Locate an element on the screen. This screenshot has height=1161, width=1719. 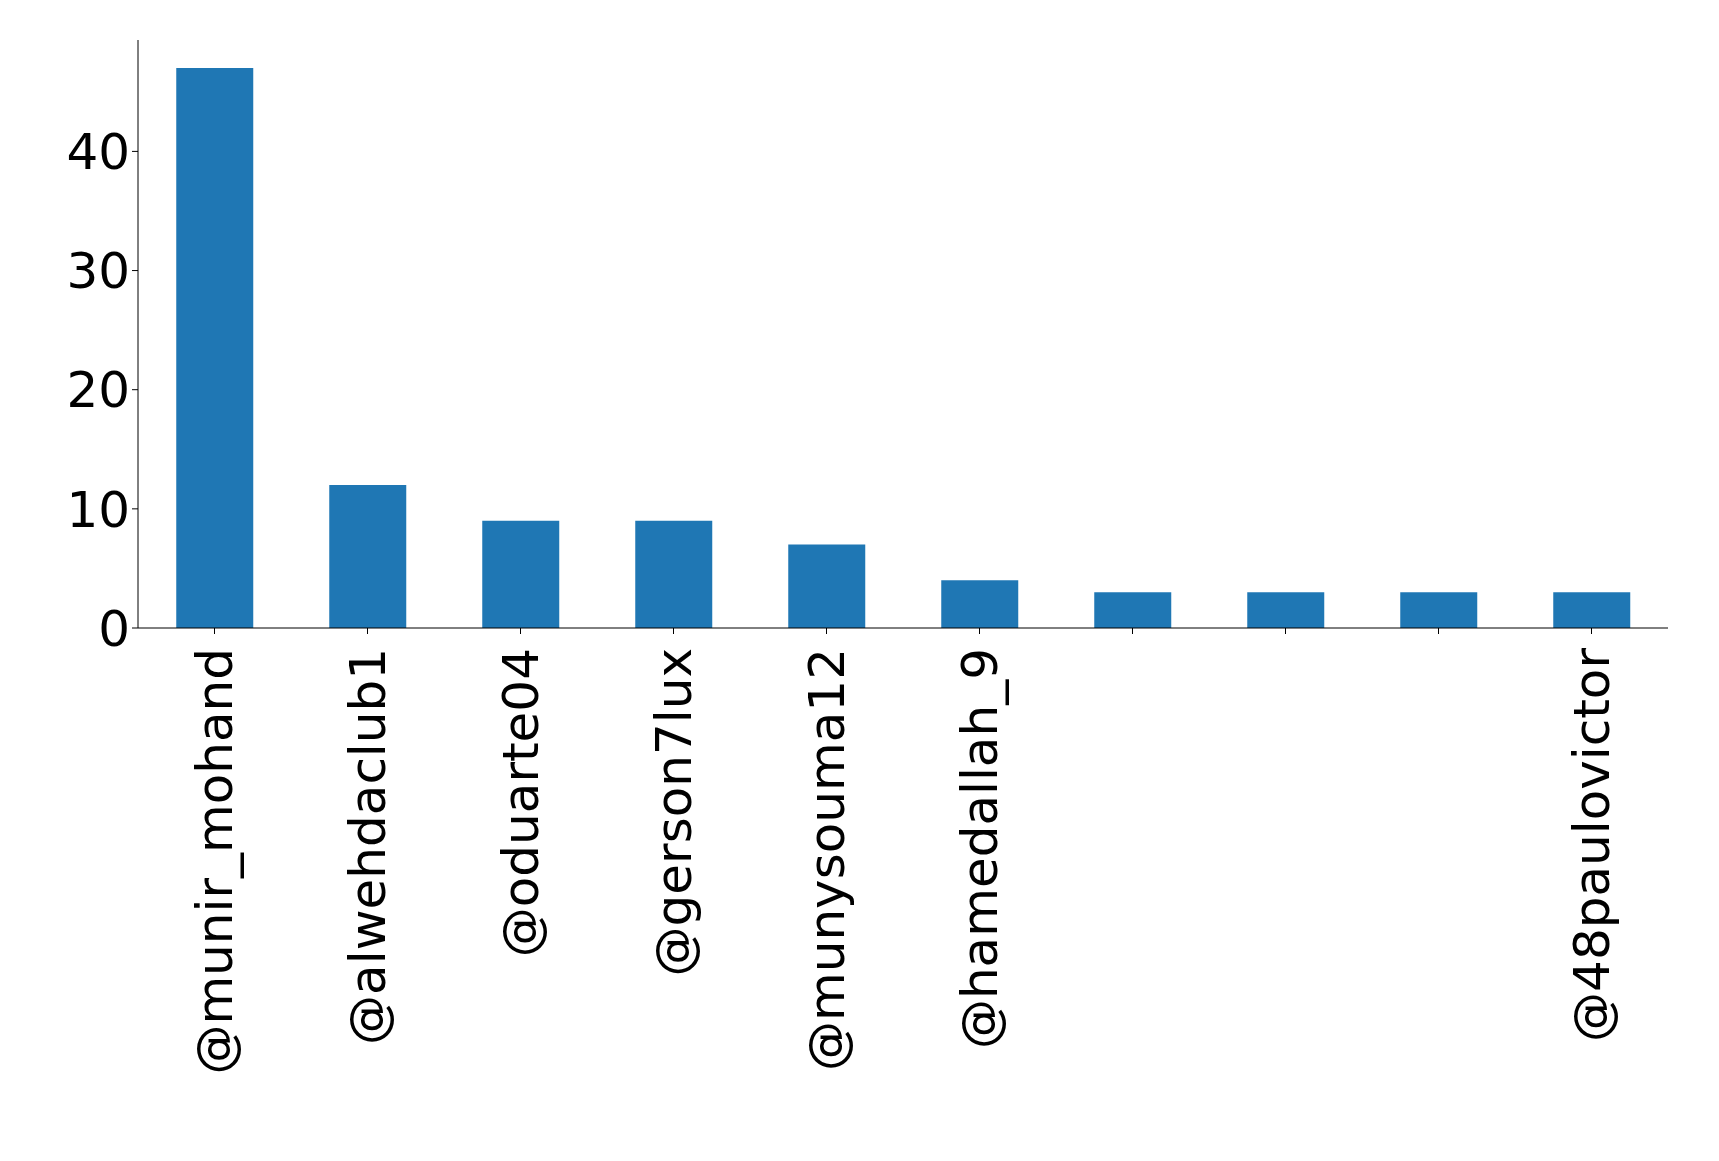
y-tick-label: 30 is located at coordinates (98, 271).